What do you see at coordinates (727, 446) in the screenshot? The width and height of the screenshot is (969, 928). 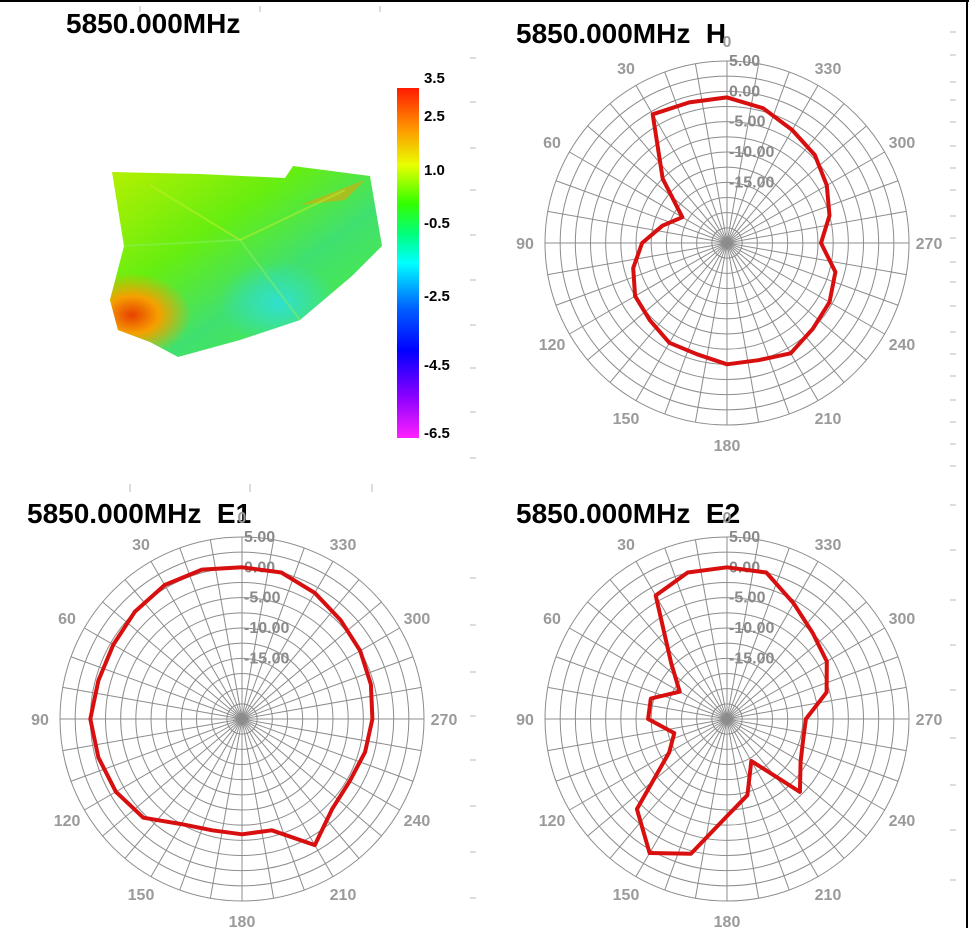 I see `polar-angle-label: 180` at bounding box center [727, 446].